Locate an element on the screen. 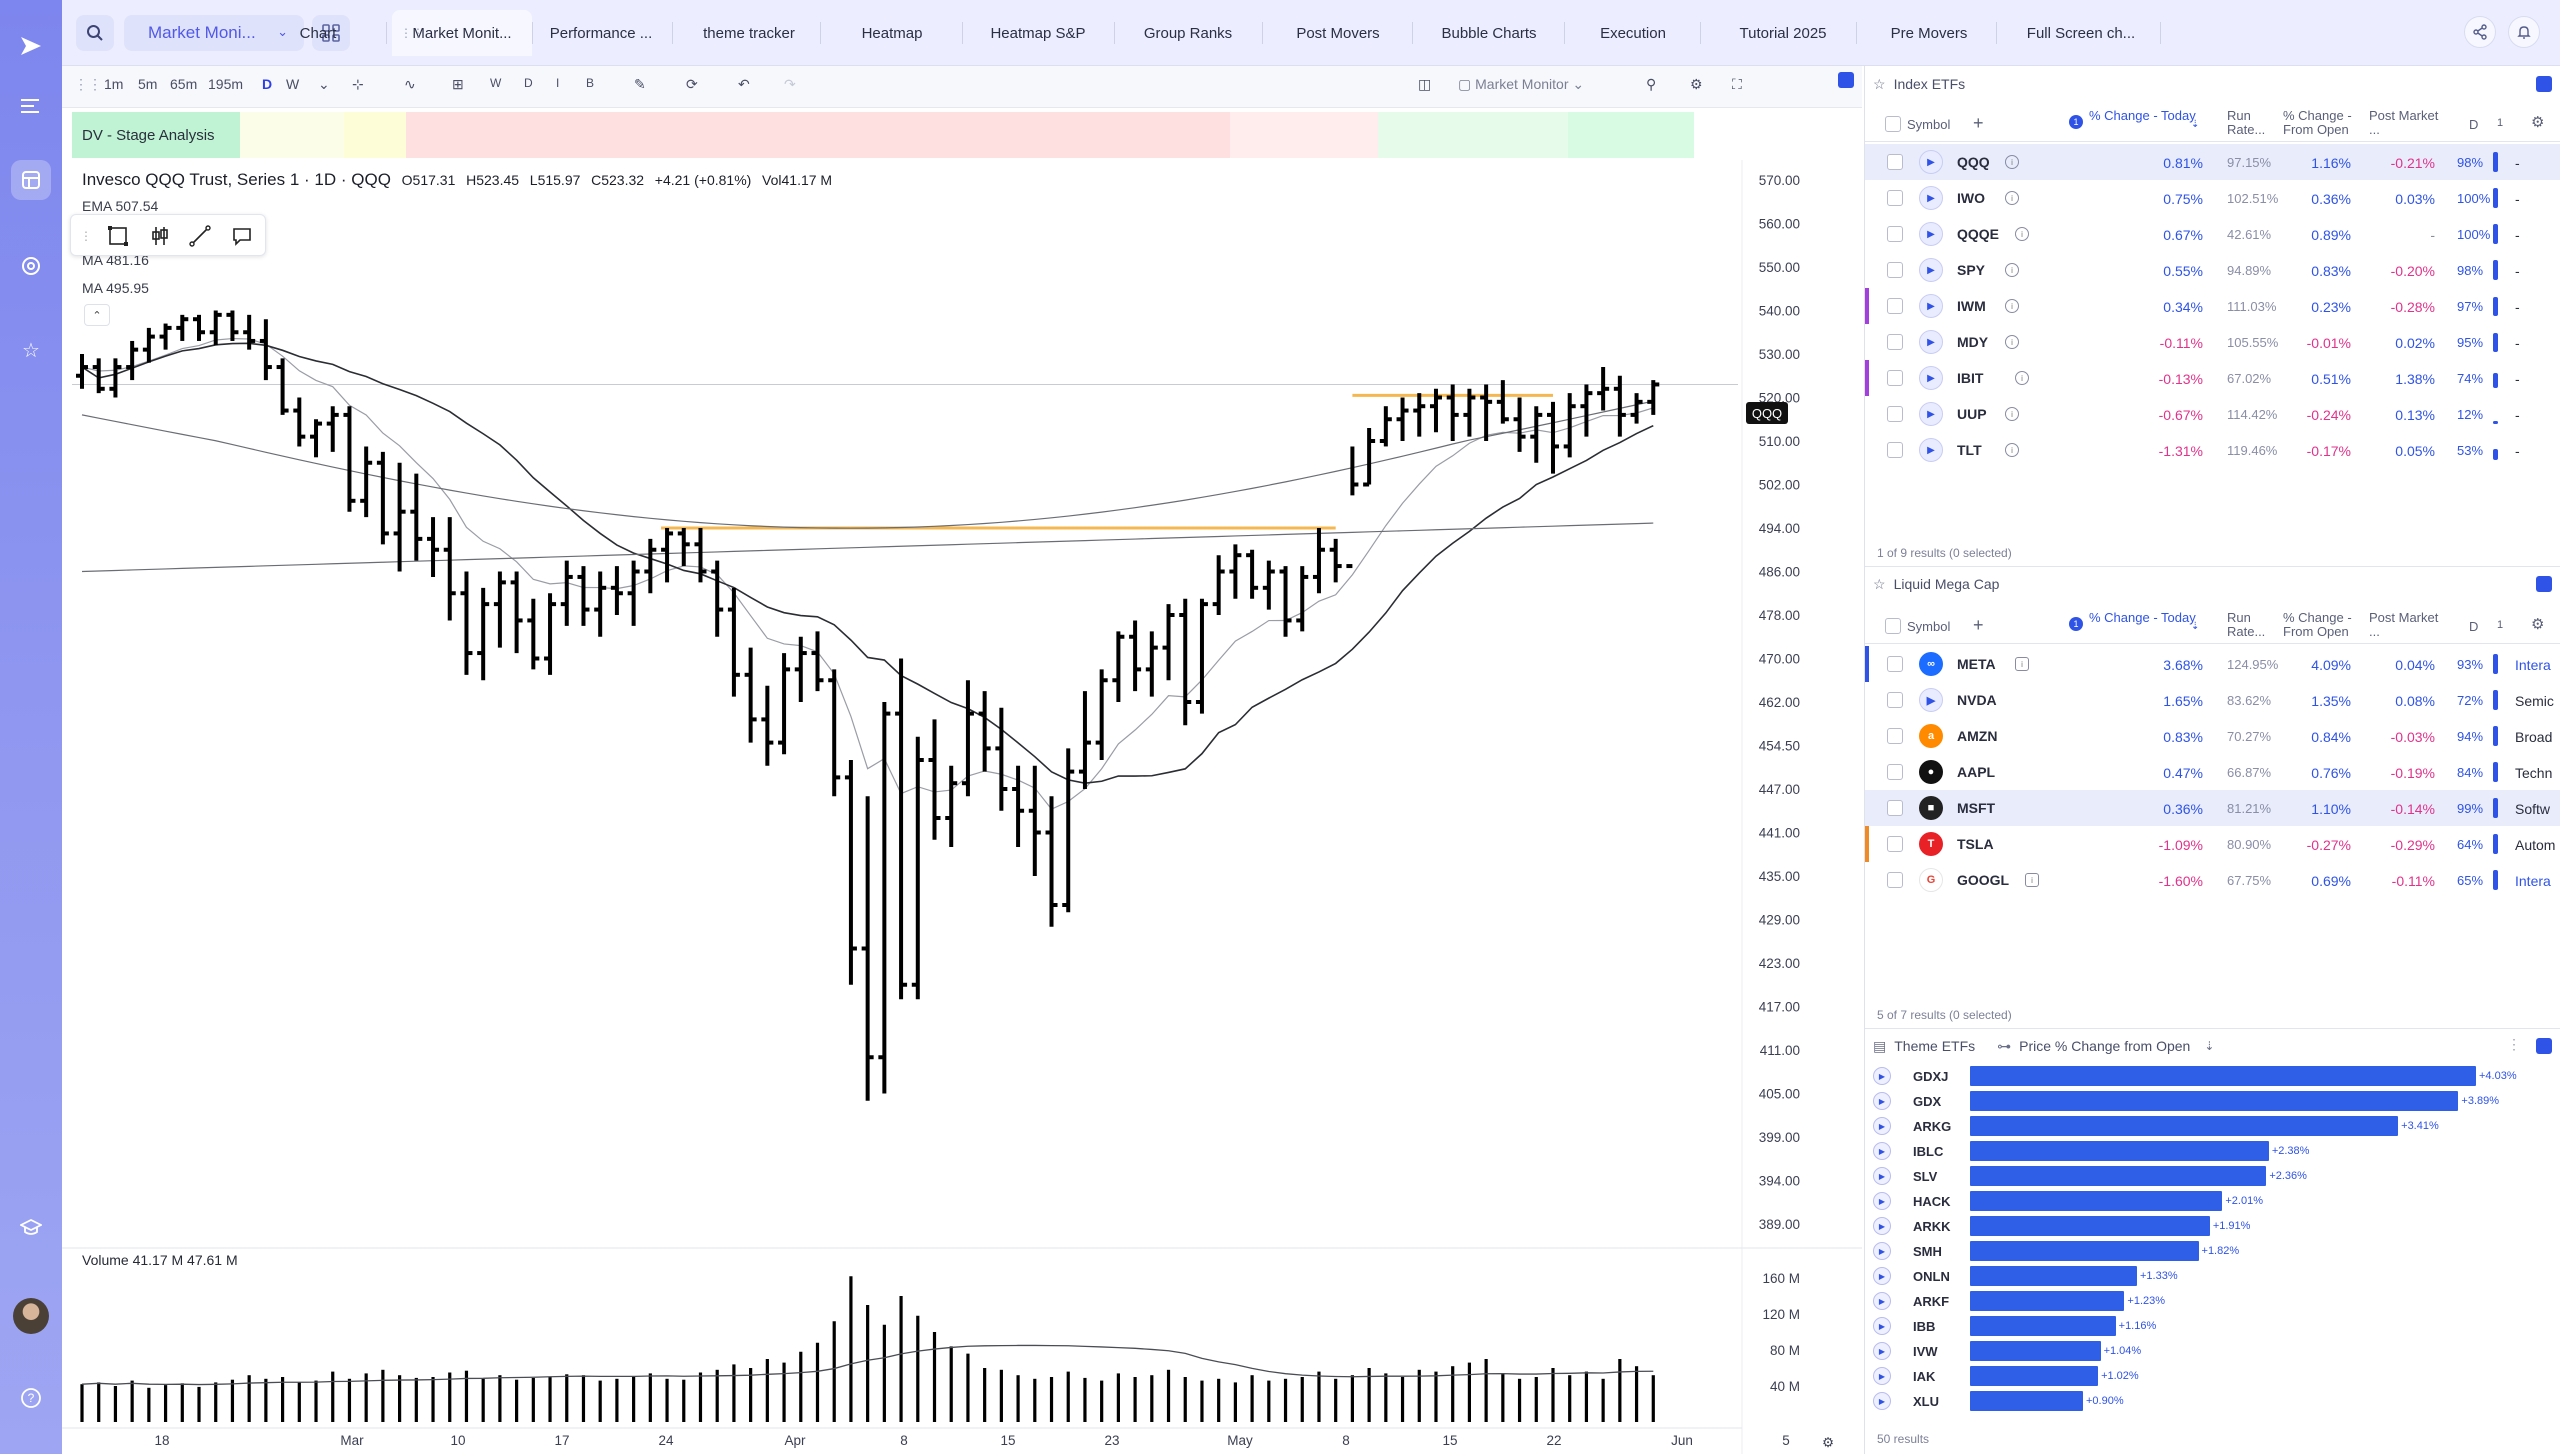 This screenshot has height=1454, width=2560. theme-symbol: ARKG is located at coordinates (1932, 1126).